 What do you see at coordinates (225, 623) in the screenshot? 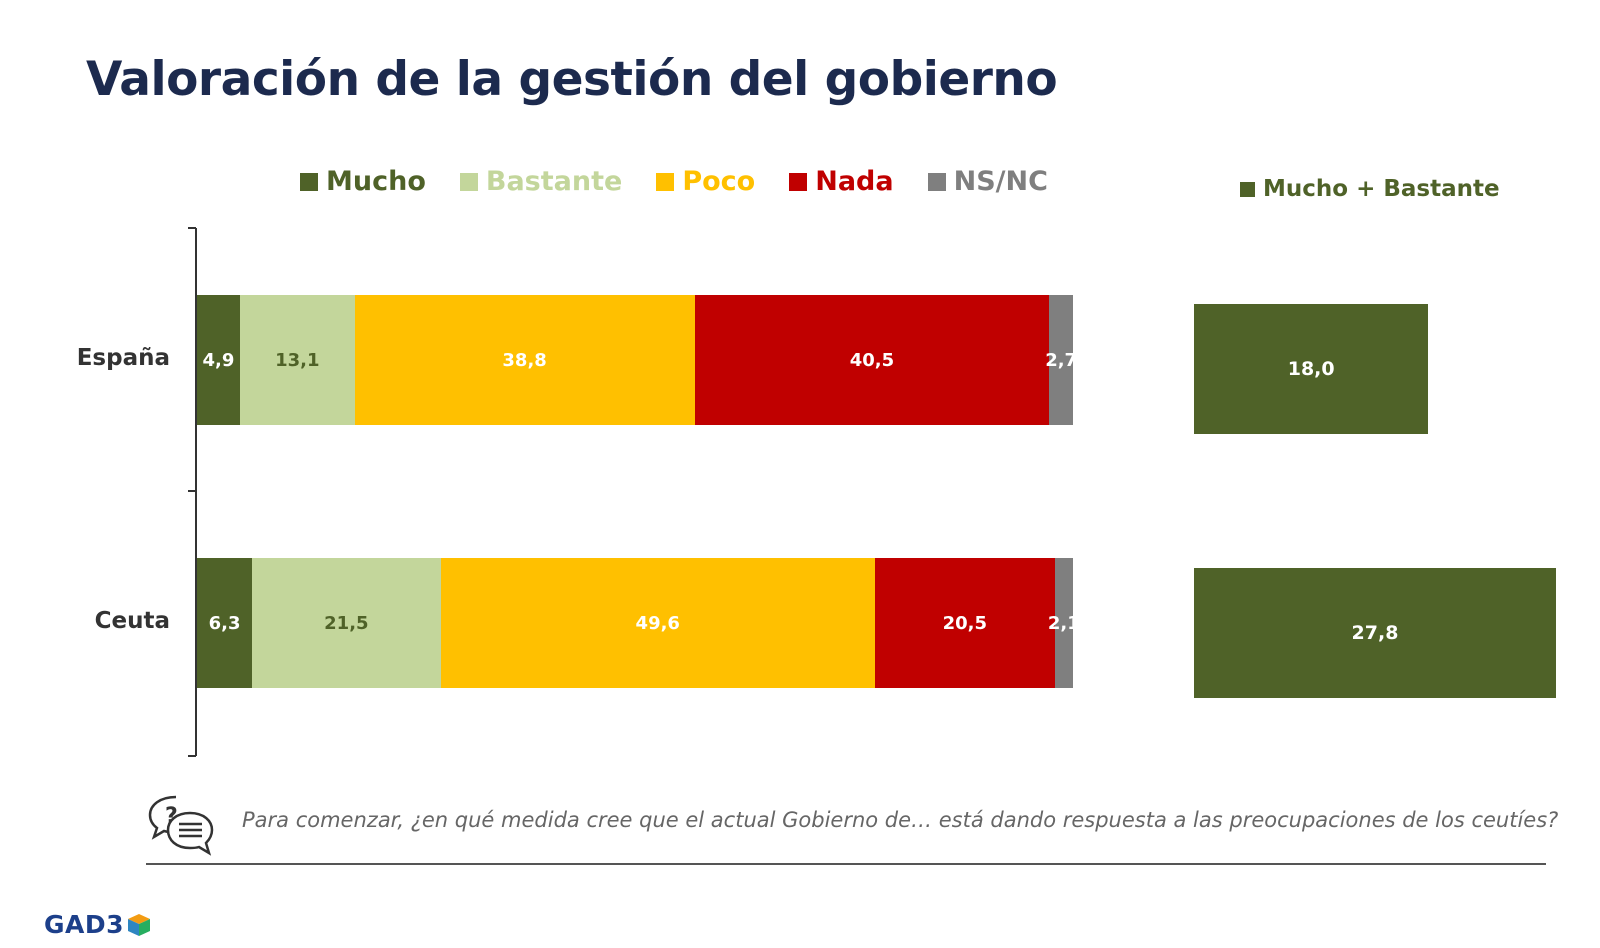
I see `bar-segment: 6,3` at bounding box center [225, 623].